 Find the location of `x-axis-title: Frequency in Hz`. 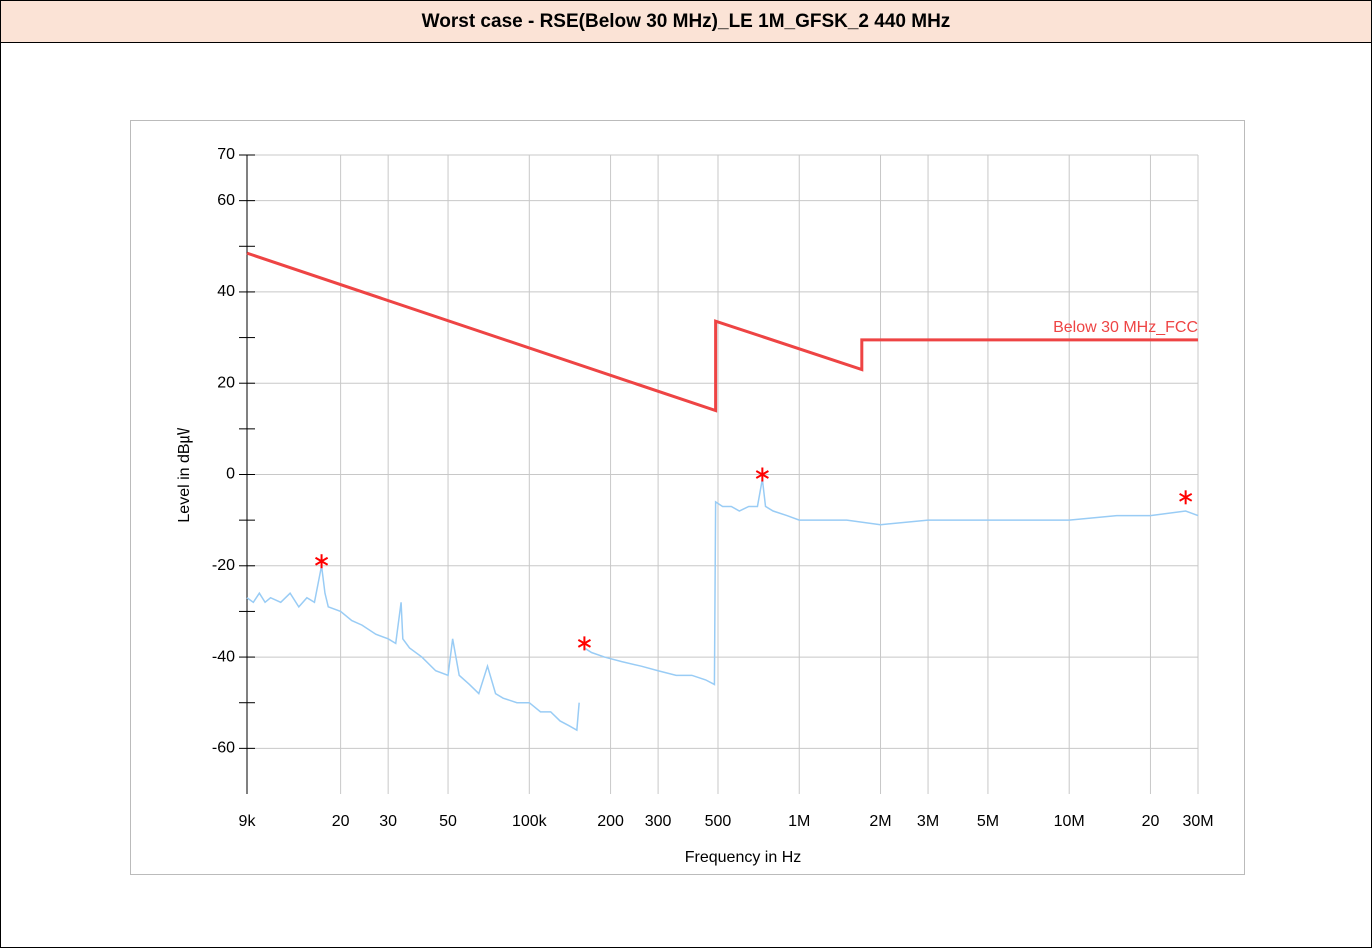

x-axis-title: Frequency in Hz is located at coordinates (743, 857).